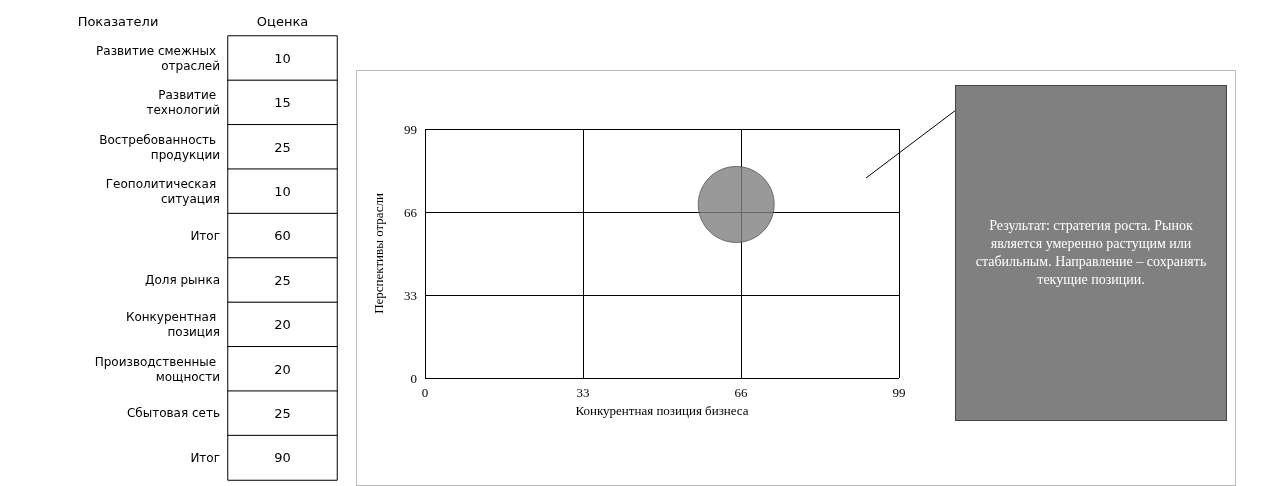  What do you see at coordinates (378, 253) in the screenshot?
I see `y-axis-title: Перспективы отрасли` at bounding box center [378, 253].